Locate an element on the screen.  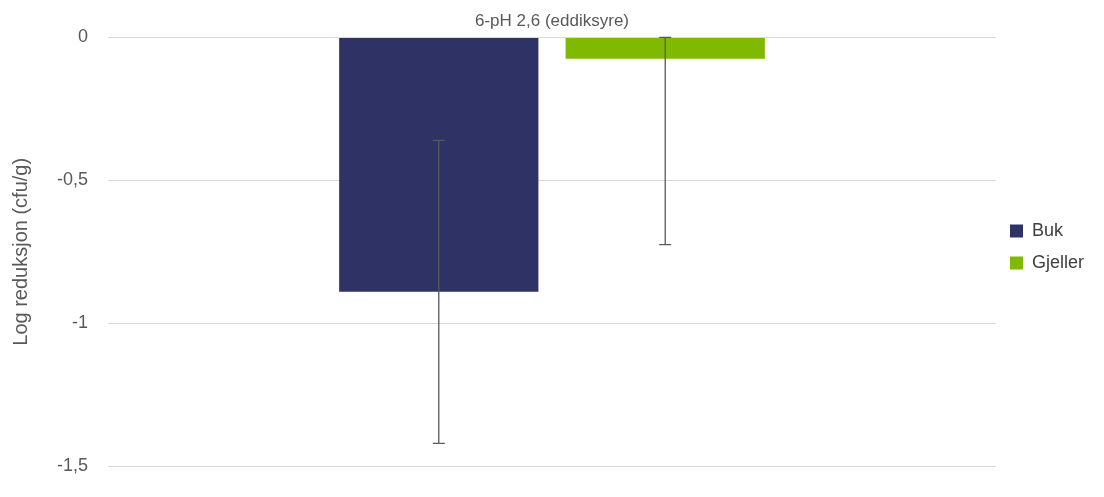
y-tick-label: 0 is located at coordinates (83, 36).